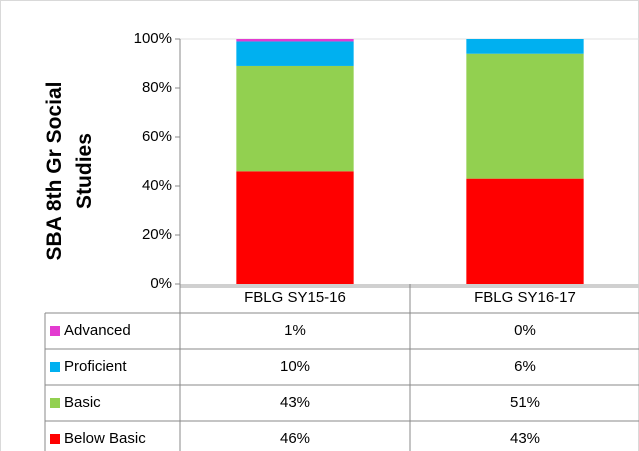 The image size is (639, 451). I want to click on legend-label: Below Basic, so click(105, 438).